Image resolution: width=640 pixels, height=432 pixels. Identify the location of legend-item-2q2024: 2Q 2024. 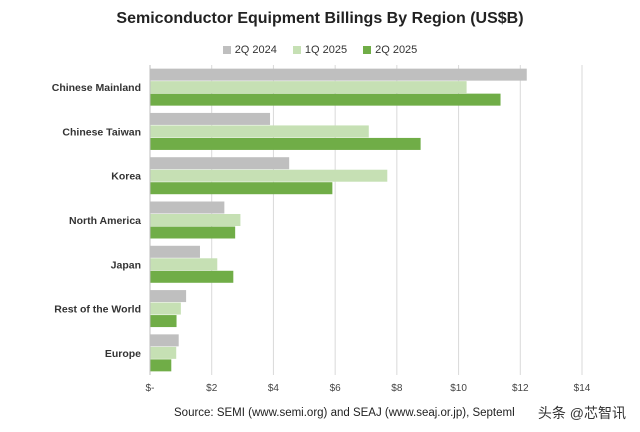
(249, 50).